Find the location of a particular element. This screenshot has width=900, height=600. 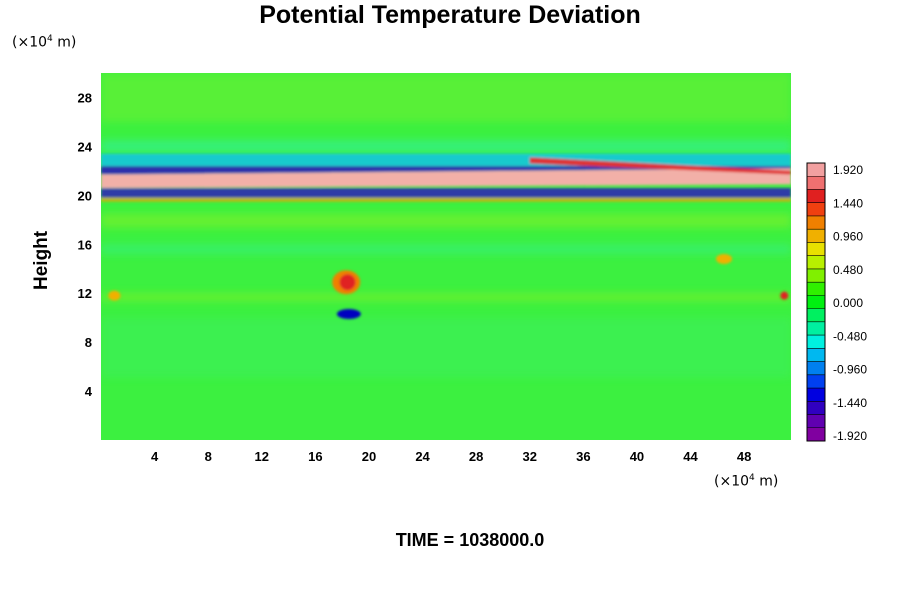

y-axis-ticks: 4 8 12 16 20 24 28 is located at coordinates (85, 244).